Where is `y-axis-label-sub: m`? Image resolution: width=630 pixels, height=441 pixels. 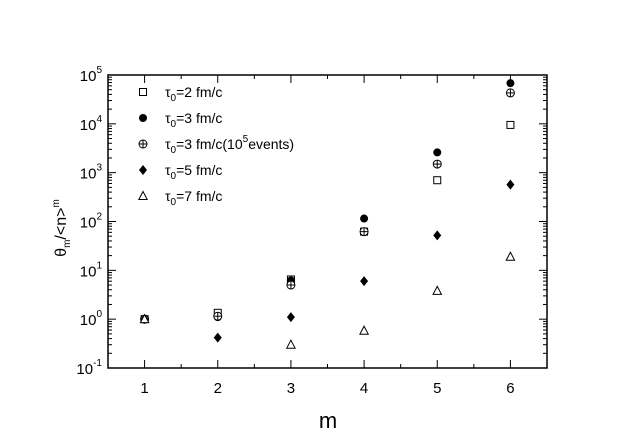 y-axis-label-sub: m is located at coordinates (67, 244).